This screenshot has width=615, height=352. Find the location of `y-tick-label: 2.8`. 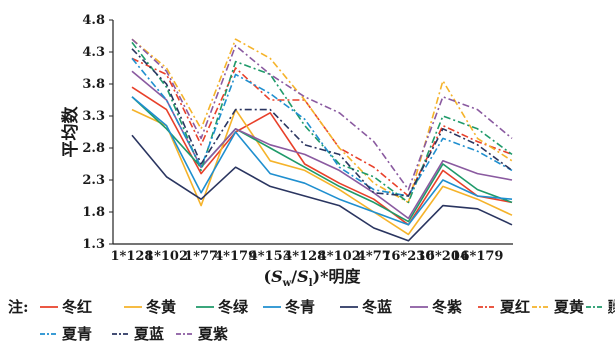

y-tick-label: 2.8 is located at coordinates (93, 148).